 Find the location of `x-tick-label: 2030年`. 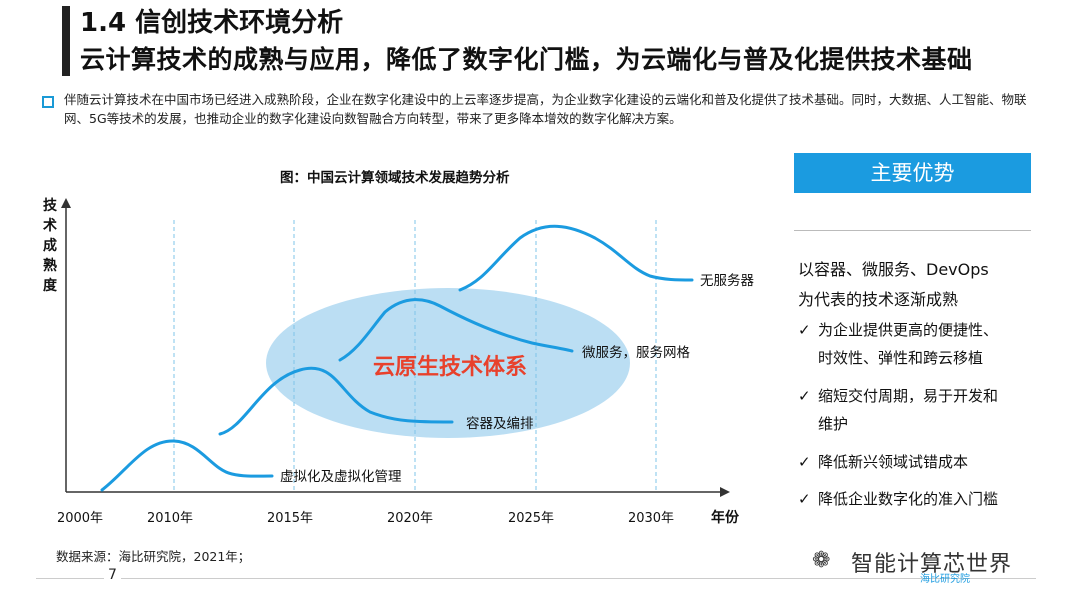

x-tick-label: 2030年 is located at coordinates (651, 518).